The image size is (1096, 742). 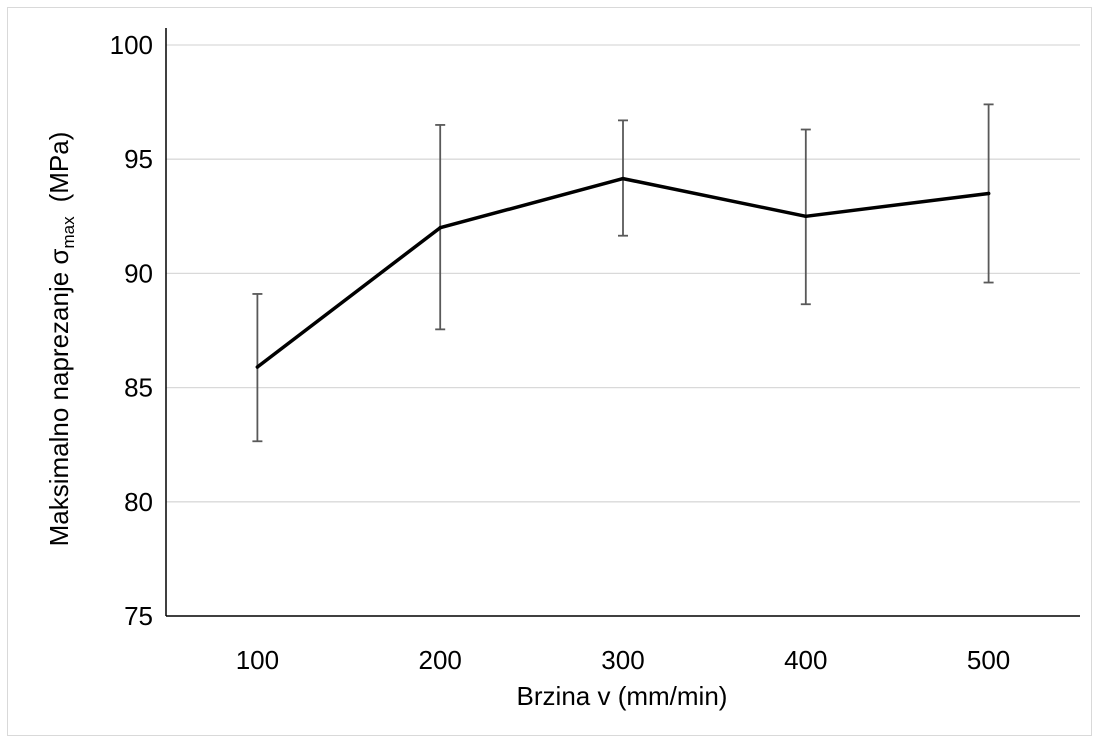 I want to click on y-axis-title: Maksimalno naprezanje σmax (MPa), so click(x=61, y=339).